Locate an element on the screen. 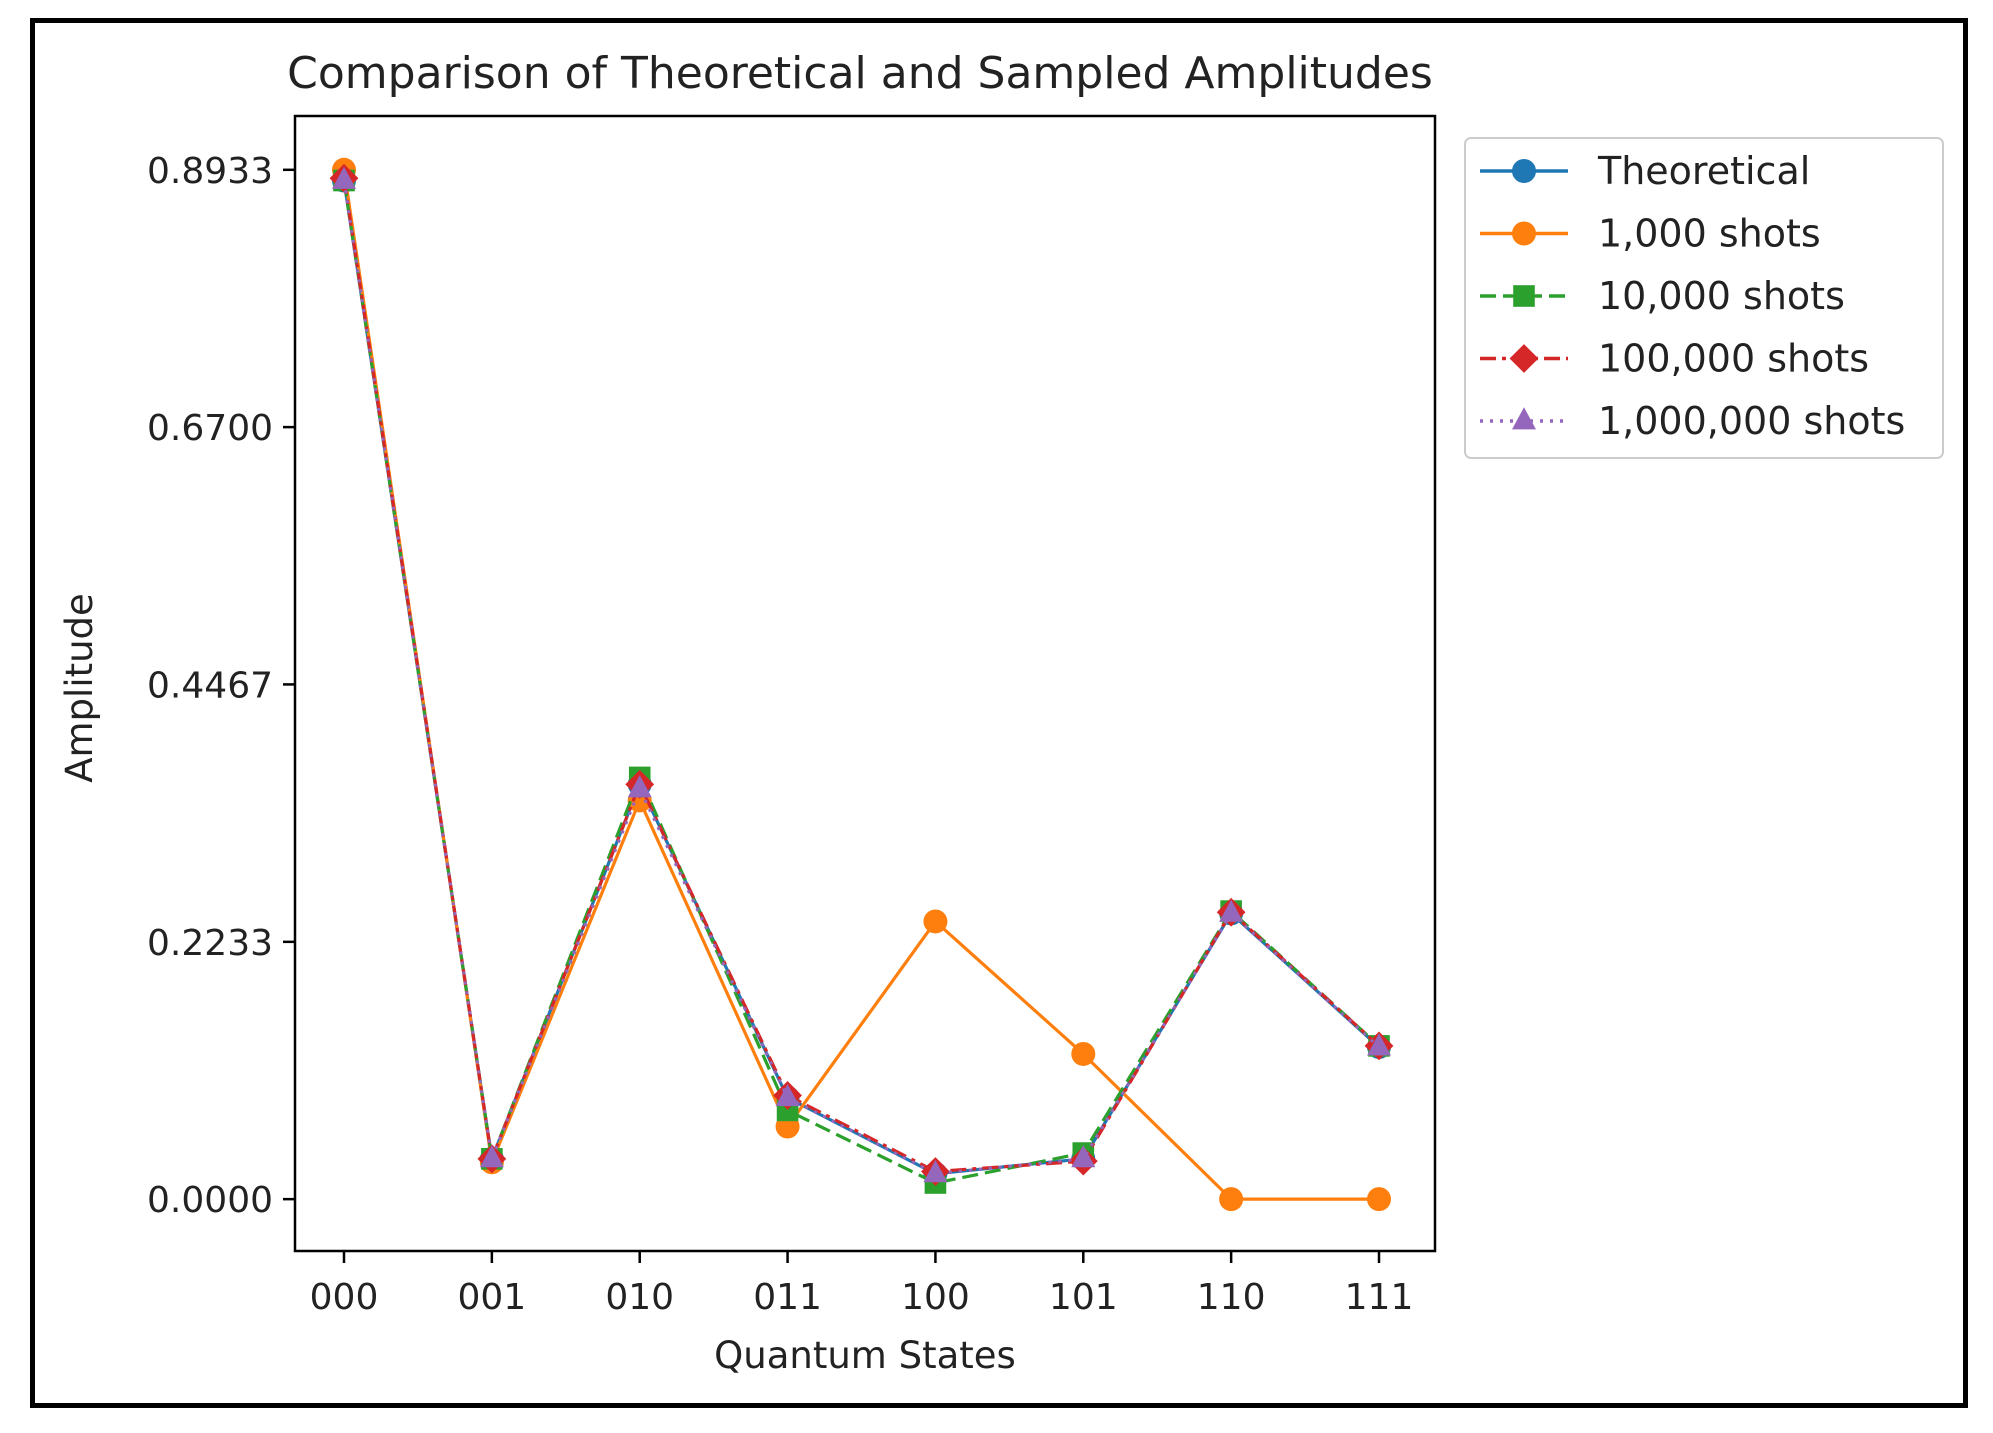 The image size is (1993, 1433). x-tick-label: 110 is located at coordinates (1231, 1297).